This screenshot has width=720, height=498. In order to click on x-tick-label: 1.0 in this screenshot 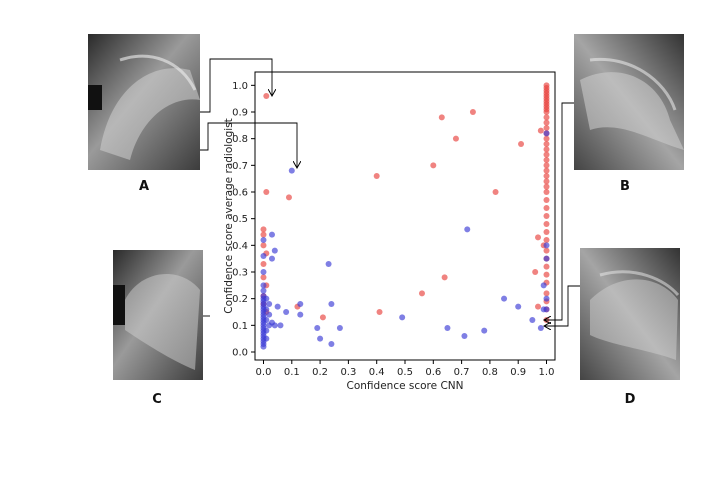, I will do `click(547, 372)`.